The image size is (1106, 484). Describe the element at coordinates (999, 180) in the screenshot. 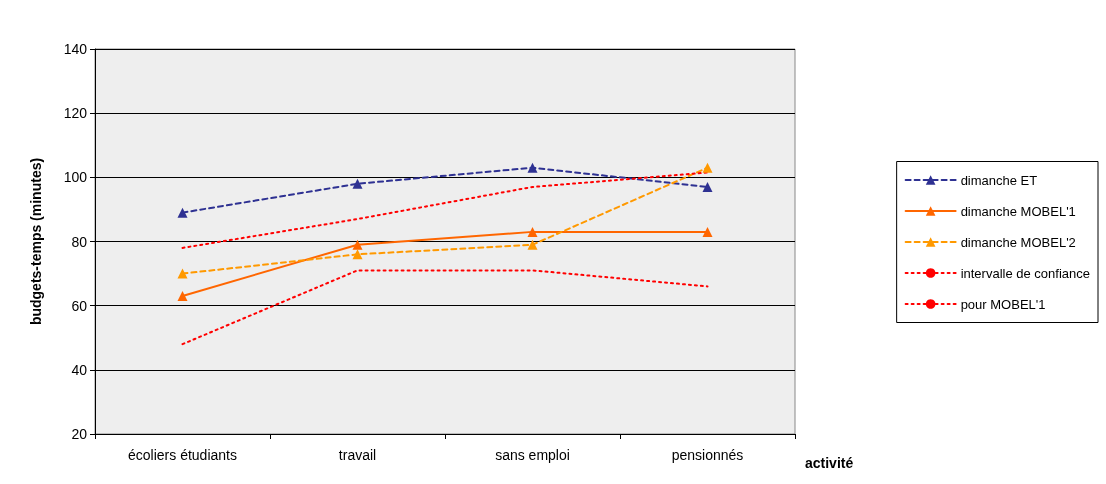

I see `legend-label: dimanche ET` at that location.